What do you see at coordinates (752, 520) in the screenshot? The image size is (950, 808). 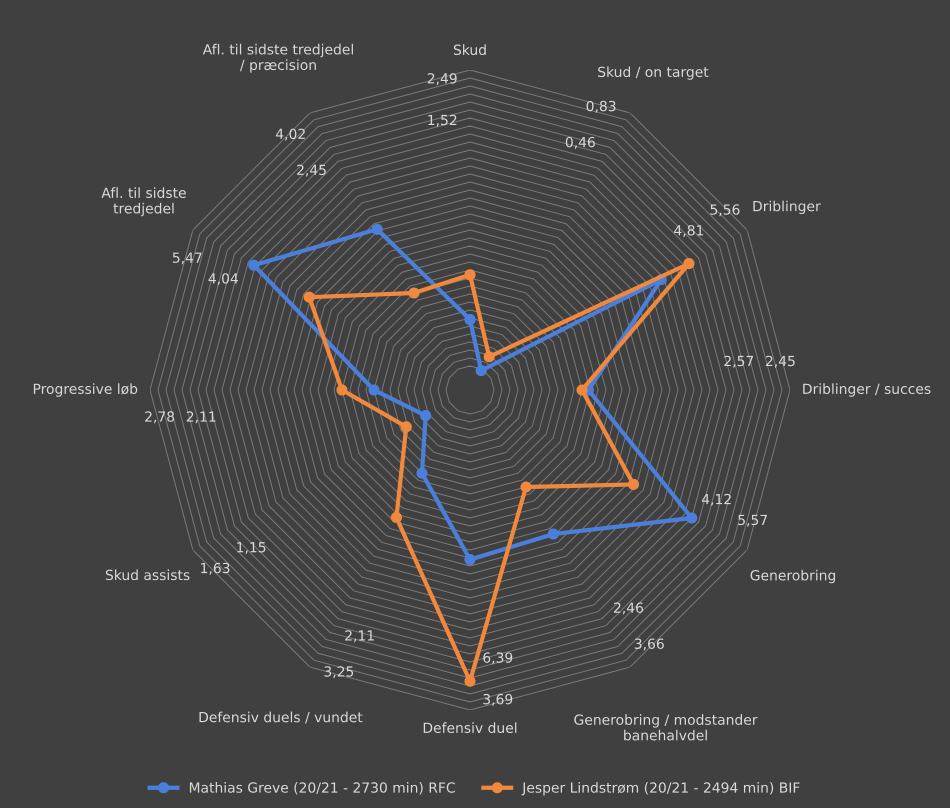 I see `text: 5,57` at bounding box center [752, 520].